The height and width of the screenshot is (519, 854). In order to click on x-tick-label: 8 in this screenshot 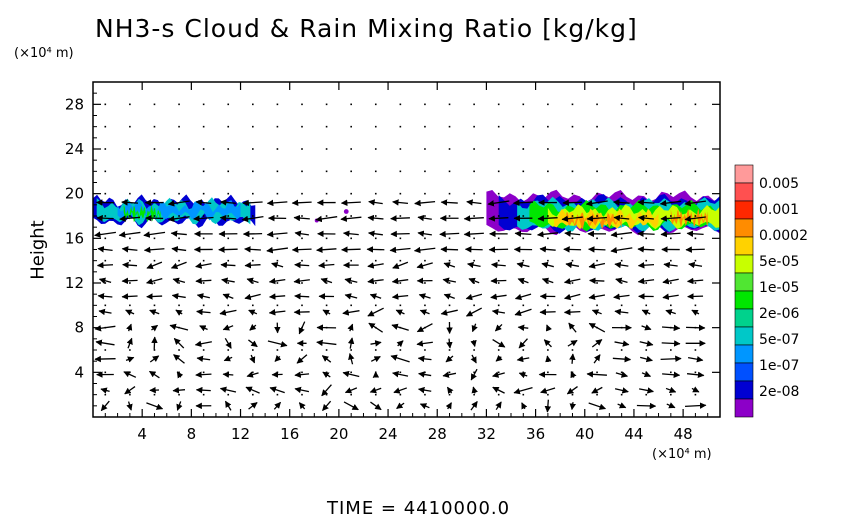, I will do `click(192, 434)`.